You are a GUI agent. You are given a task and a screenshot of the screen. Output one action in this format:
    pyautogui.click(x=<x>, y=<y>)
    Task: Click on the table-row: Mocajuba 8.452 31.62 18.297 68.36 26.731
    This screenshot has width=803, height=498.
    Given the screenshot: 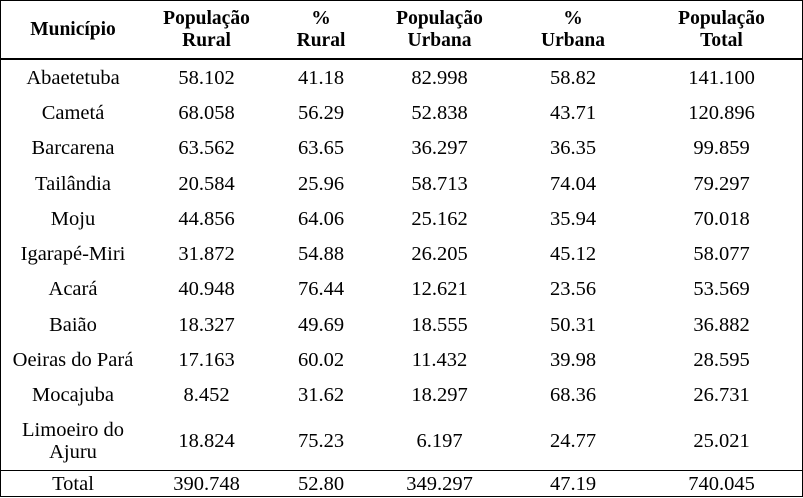 What is the action you would take?
    pyautogui.click(x=401, y=395)
    